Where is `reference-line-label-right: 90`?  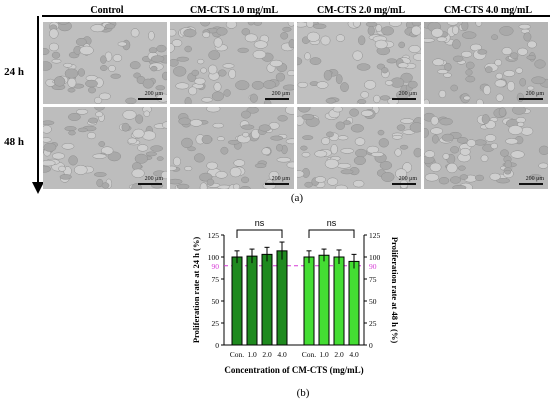 reference-line-label-right: 90 is located at coordinates (373, 266).